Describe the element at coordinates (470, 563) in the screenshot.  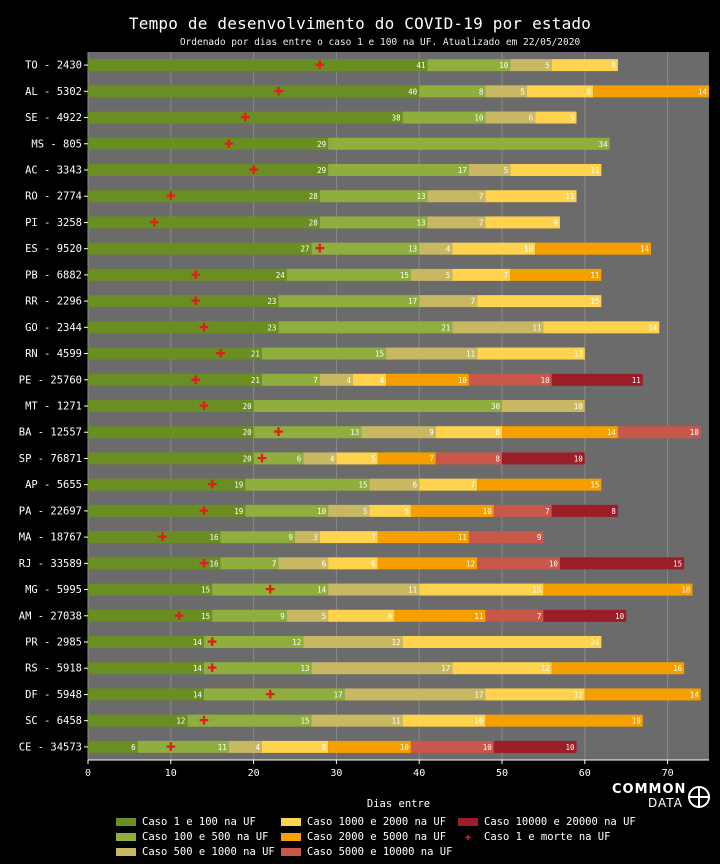
I see `bar-segment-label: 12` at that location.